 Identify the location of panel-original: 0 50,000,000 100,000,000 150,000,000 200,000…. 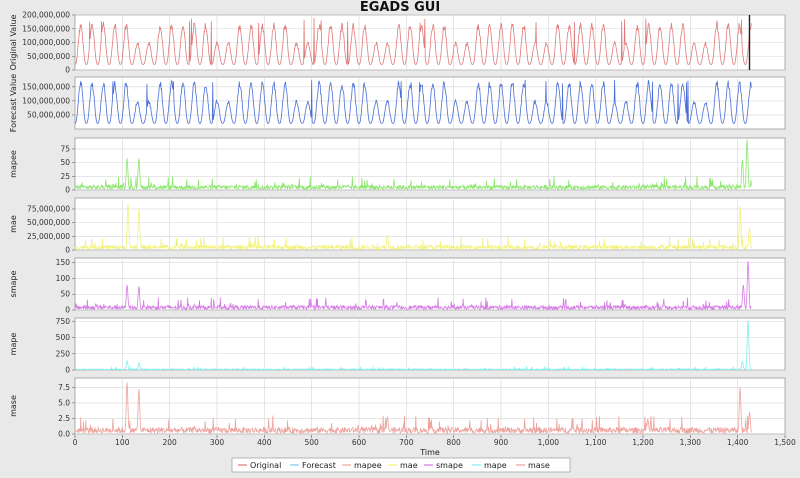
(397, 43).